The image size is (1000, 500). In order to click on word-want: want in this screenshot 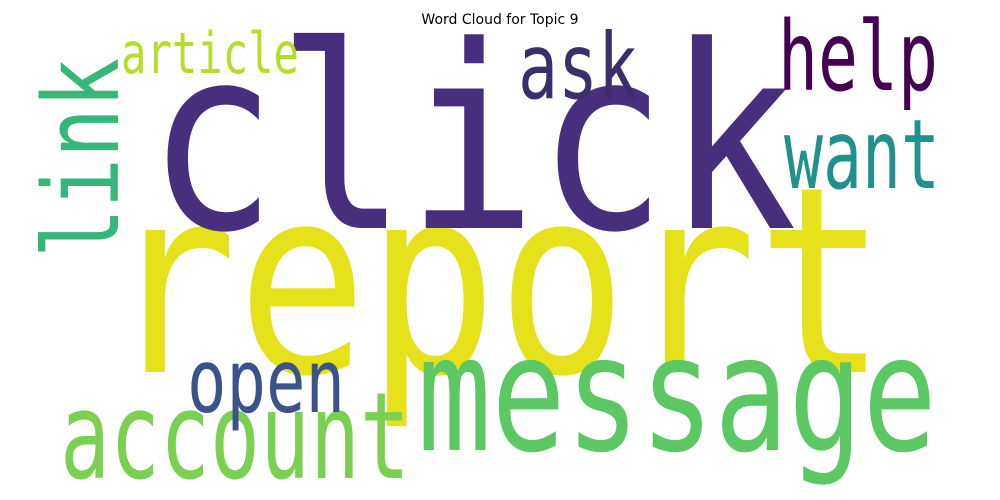, I will do `click(862, 155)`.